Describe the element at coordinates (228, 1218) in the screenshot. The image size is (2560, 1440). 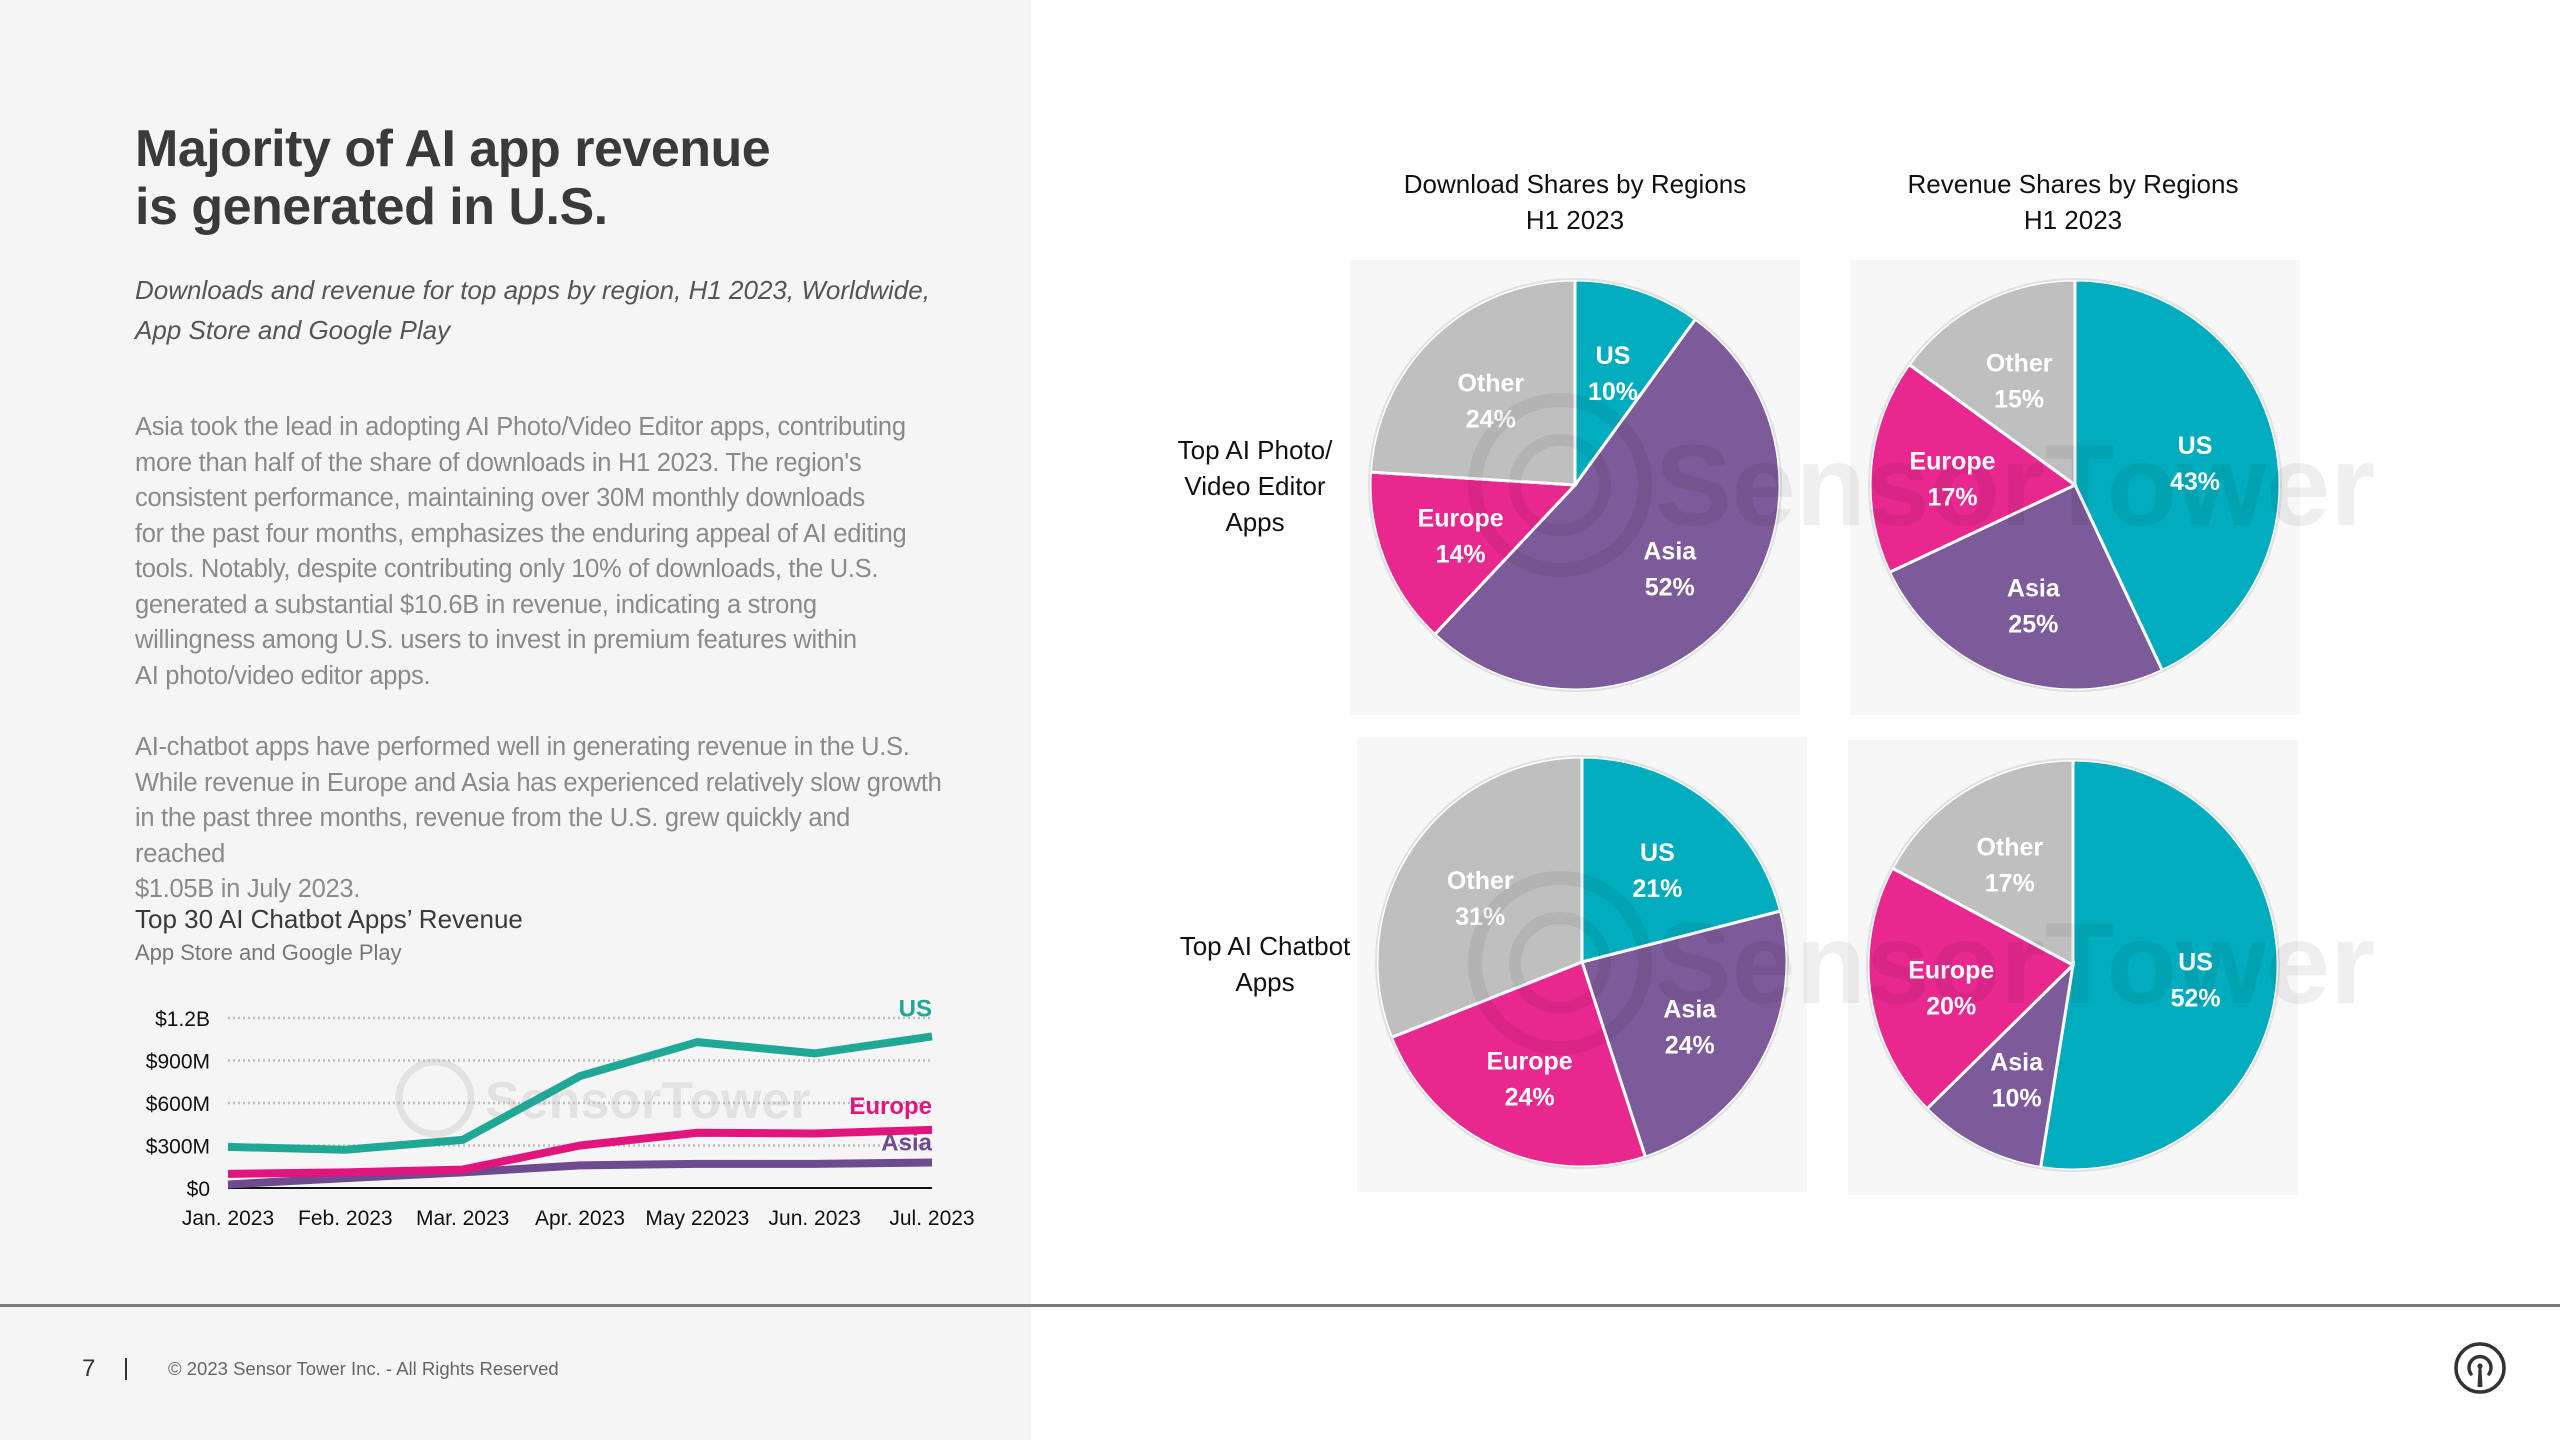
I see `x-tick-label: Jan. 2023` at that location.